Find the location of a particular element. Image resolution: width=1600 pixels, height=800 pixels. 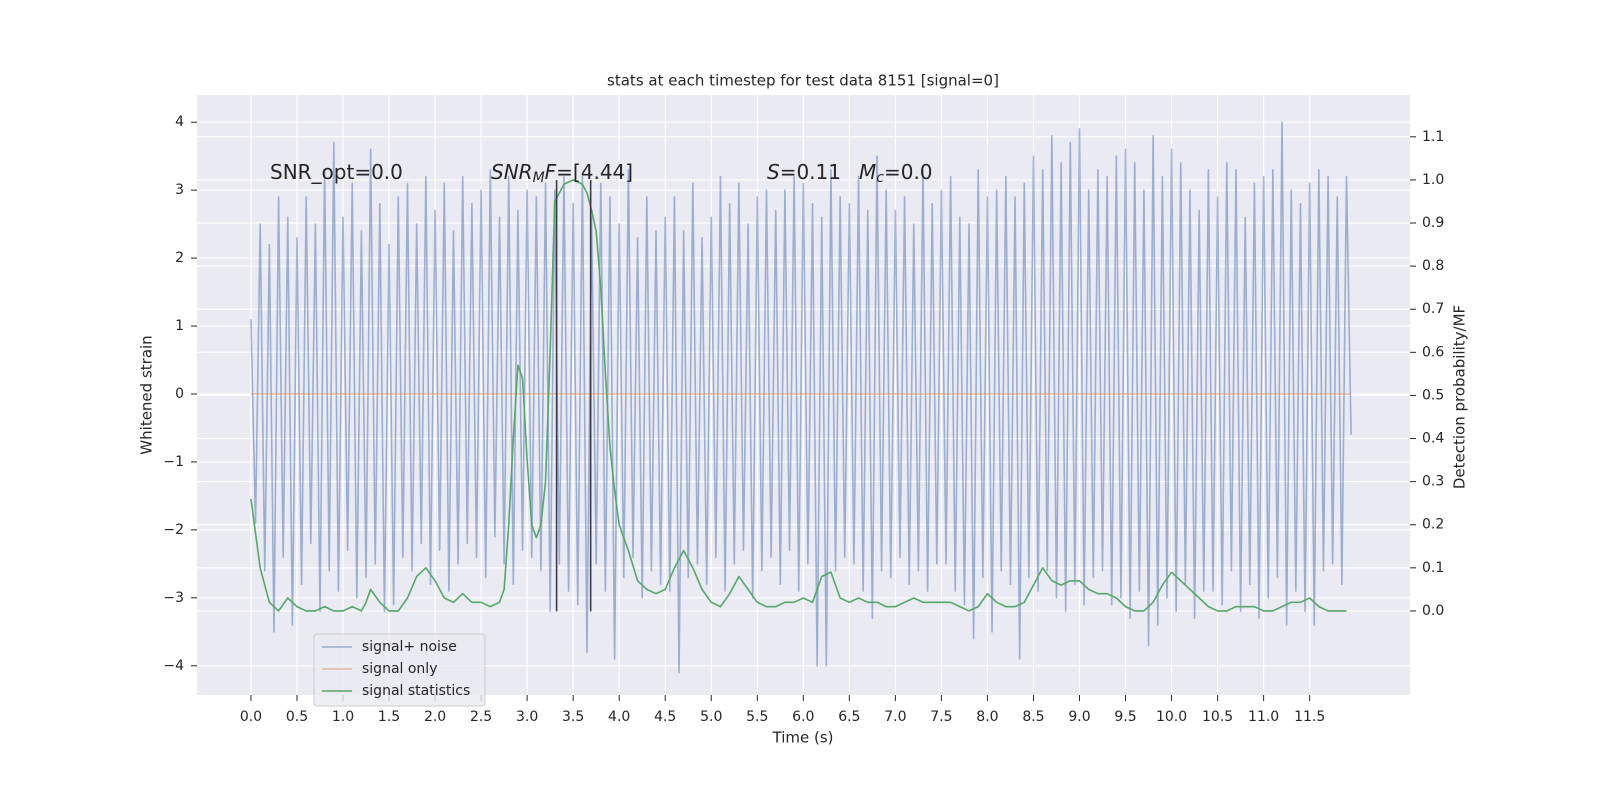

legend-label: signal only is located at coordinates (399, 669).